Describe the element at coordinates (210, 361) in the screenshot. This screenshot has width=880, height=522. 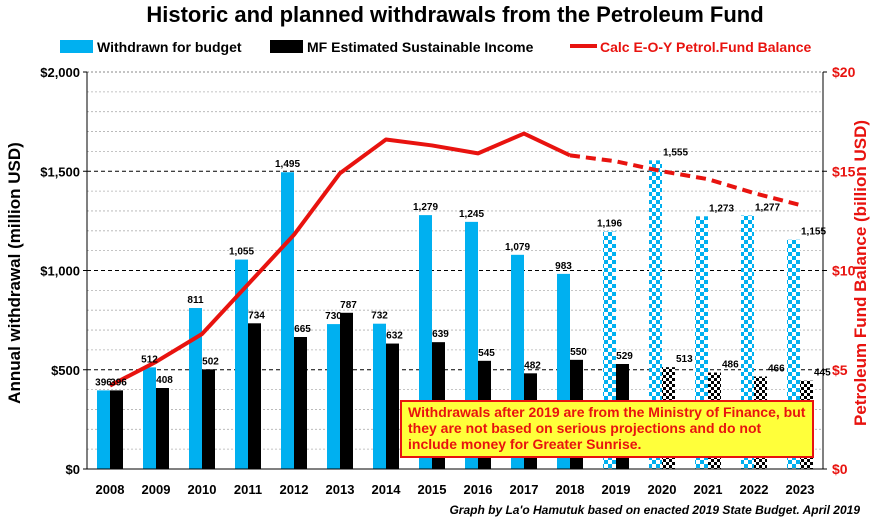
I see `data-label-sustainable-2010: 502` at that location.